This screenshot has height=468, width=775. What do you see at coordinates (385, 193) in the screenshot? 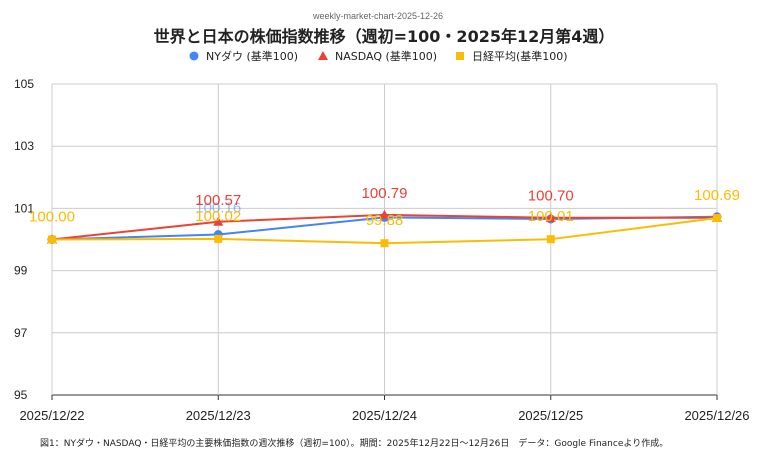
I see `data-label-1: 100.79` at bounding box center [385, 193].